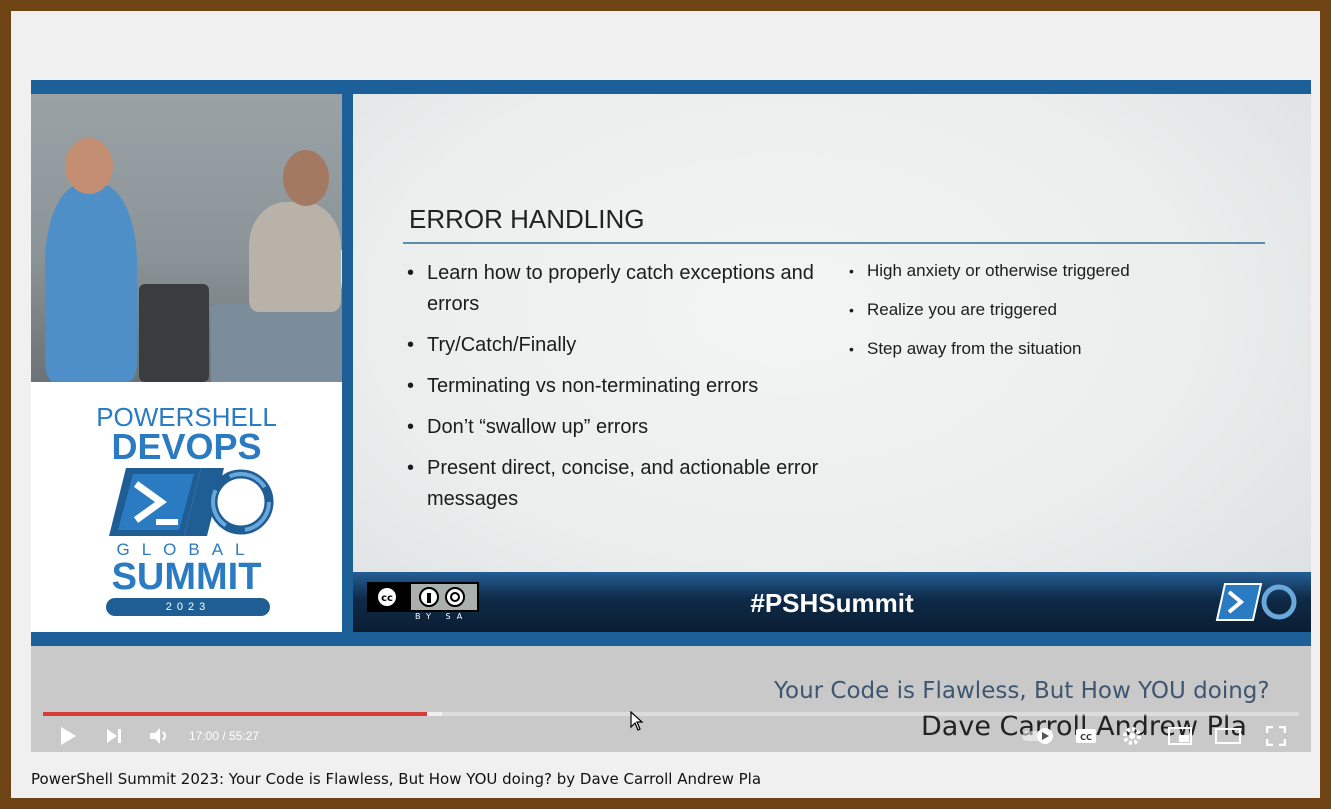 Image resolution: width=1331 pixels, height=809 pixels. I want to click on svg-text: cc, so click(387, 598).